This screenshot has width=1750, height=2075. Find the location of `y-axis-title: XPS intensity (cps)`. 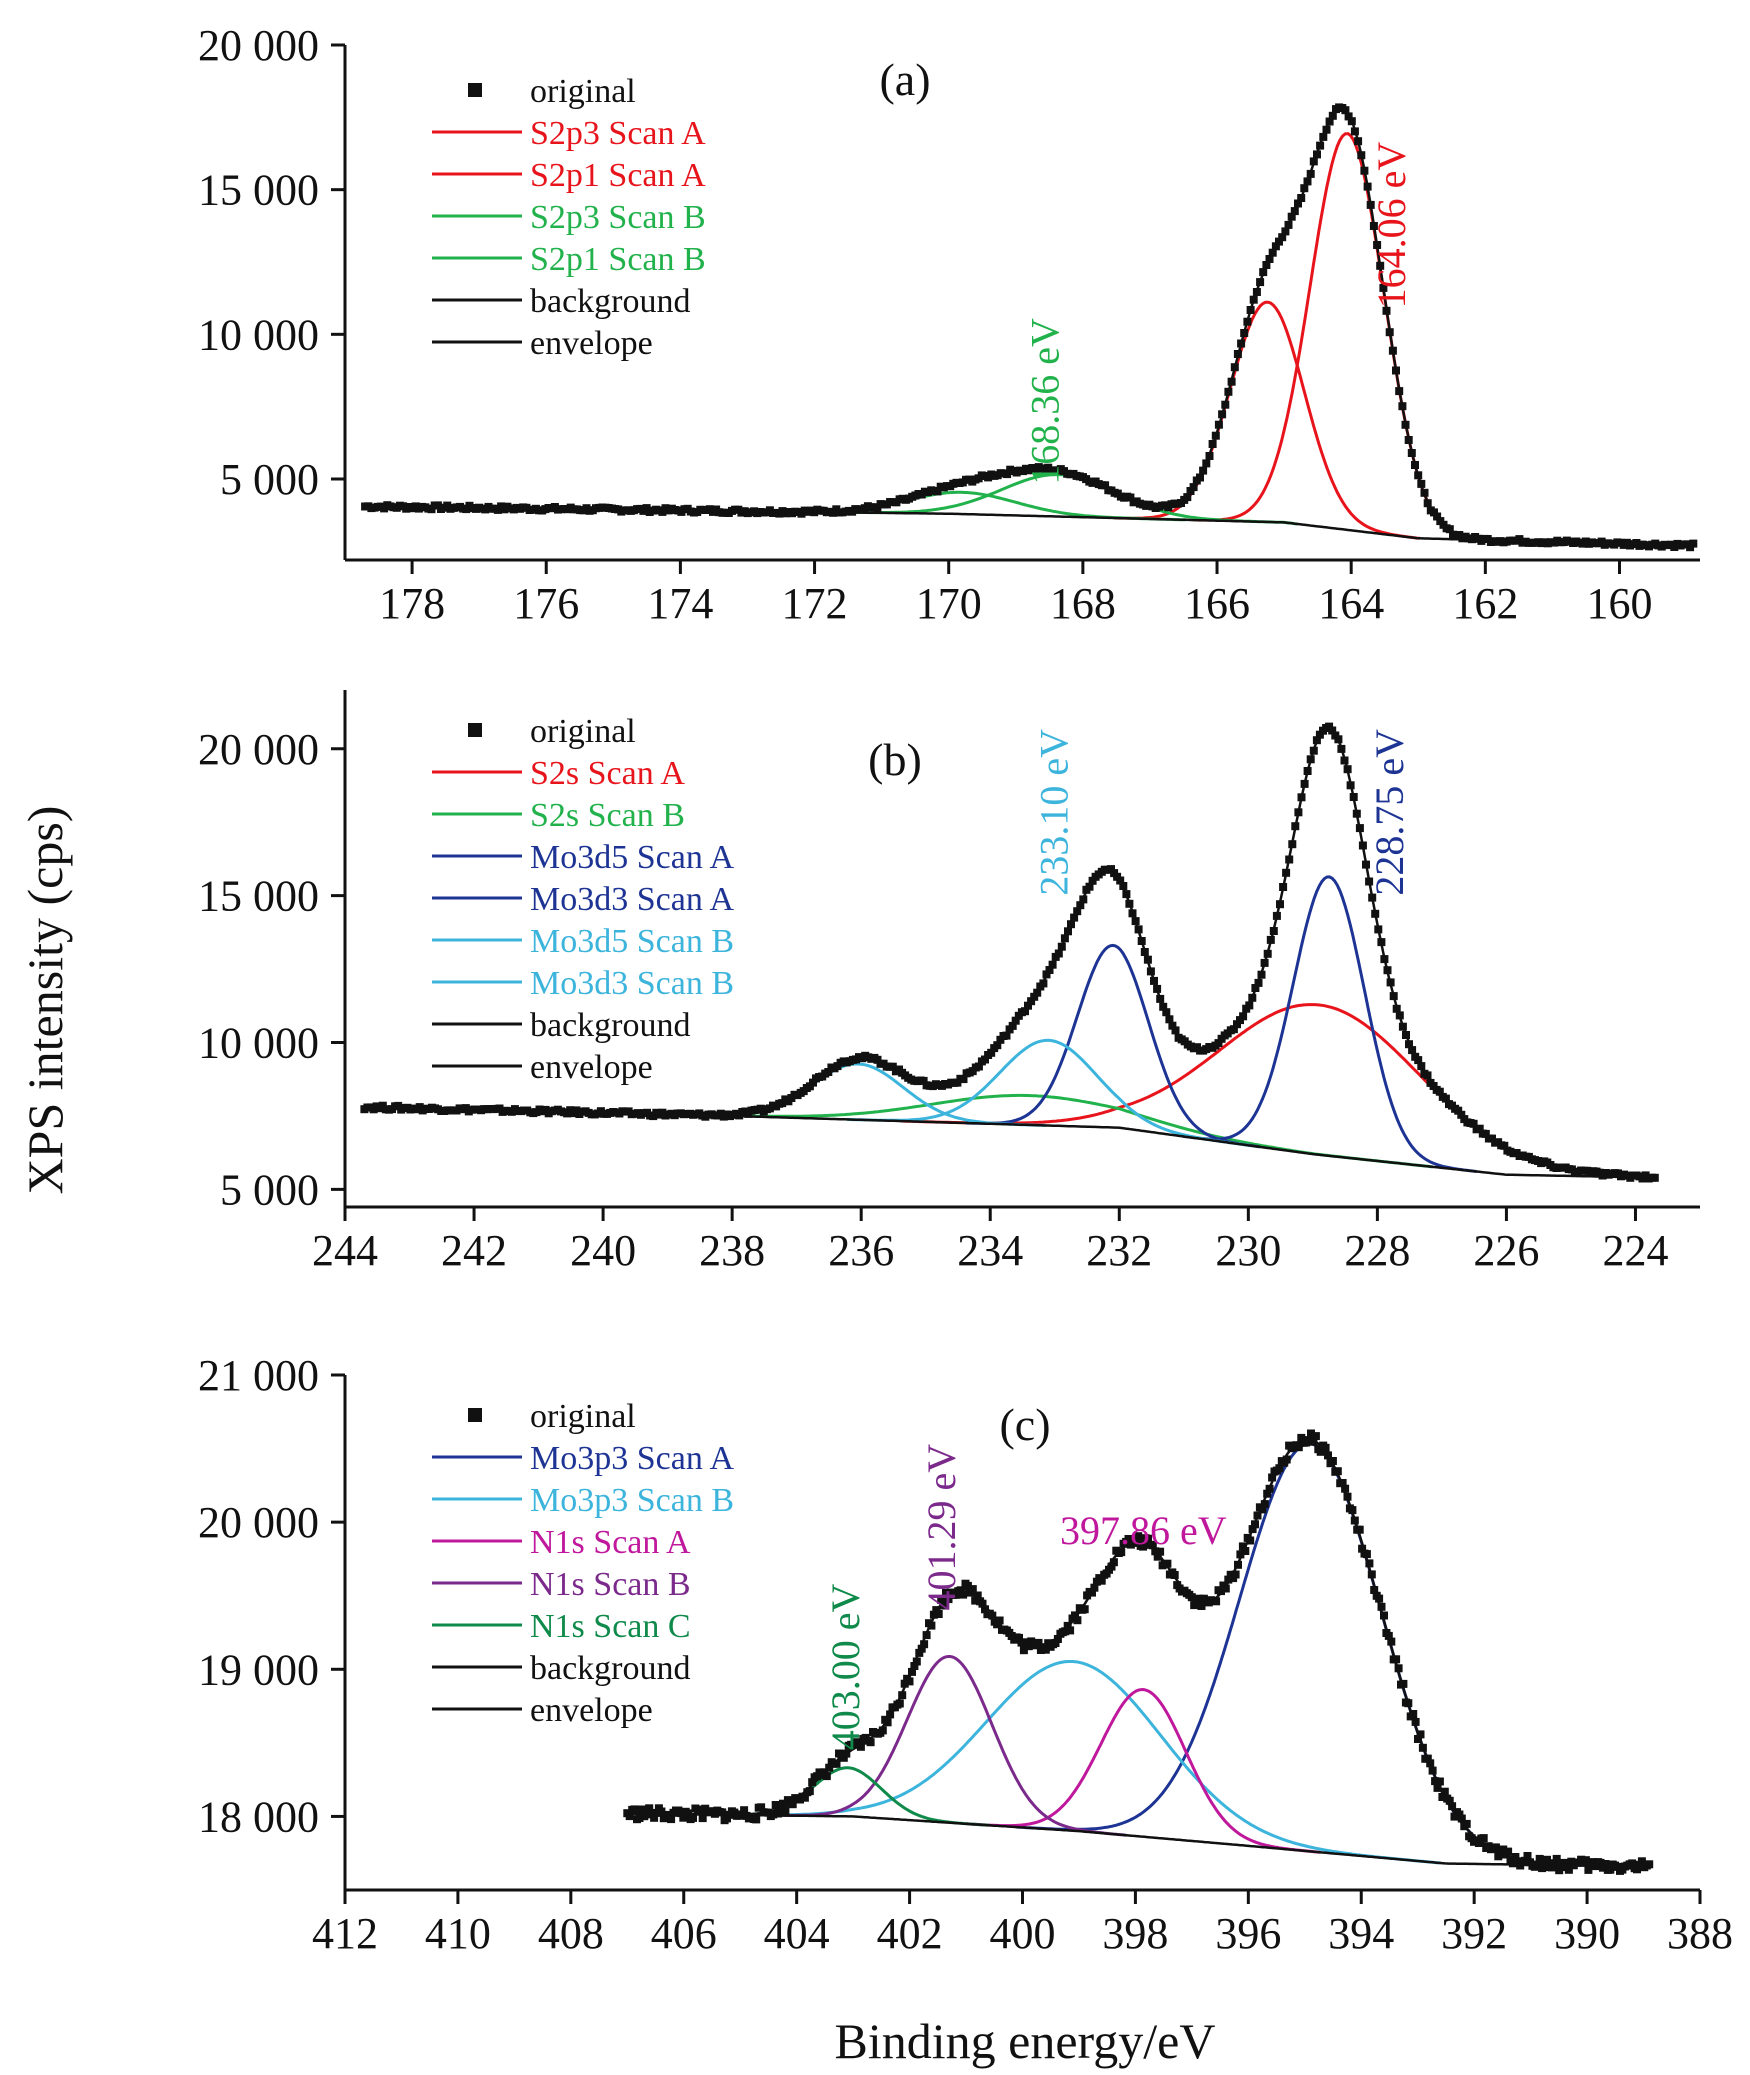

y-axis-title: XPS intensity (cps) is located at coordinates (45, 1000).